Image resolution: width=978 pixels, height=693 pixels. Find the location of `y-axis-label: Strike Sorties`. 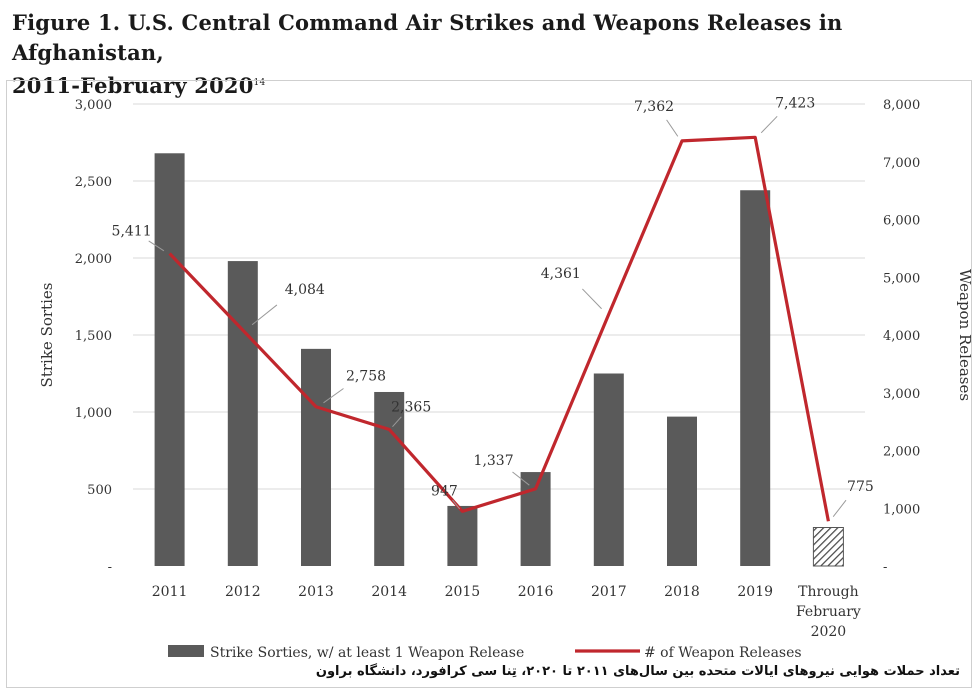

y-axis-label: Strike Sorties is located at coordinates (47, 335).